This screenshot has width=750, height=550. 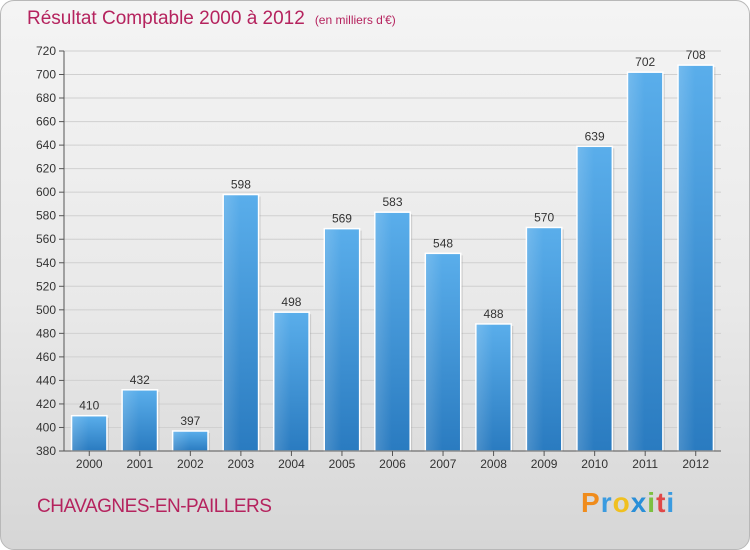 I want to click on bar-value-label: 498, so click(x=291, y=302).